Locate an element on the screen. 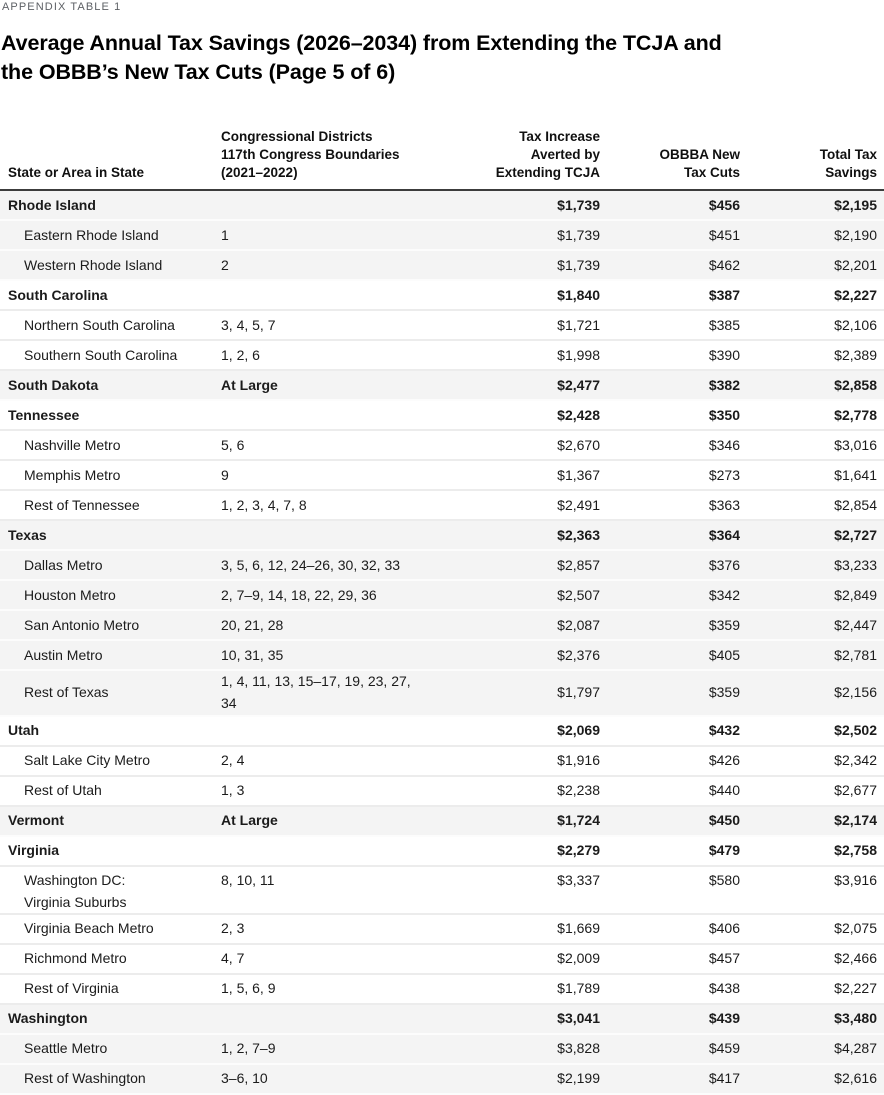  cell-districts: 3, 4, 5, 7 is located at coordinates (248, 324).